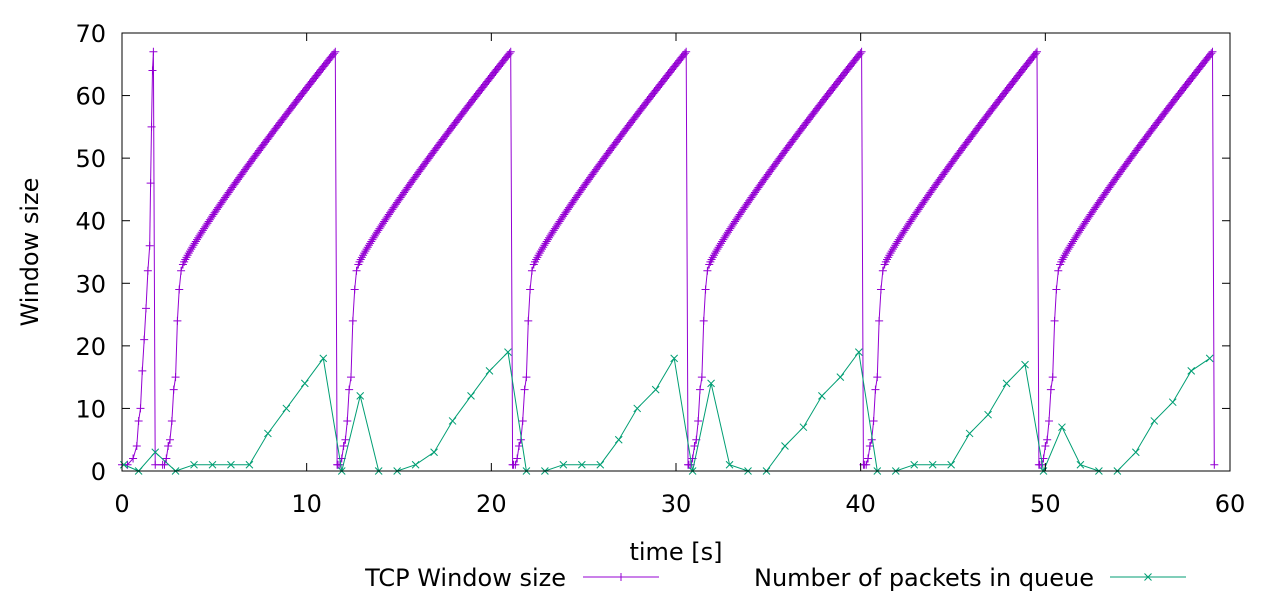  I want to click on y-tick-label: 50, so click(90, 159).